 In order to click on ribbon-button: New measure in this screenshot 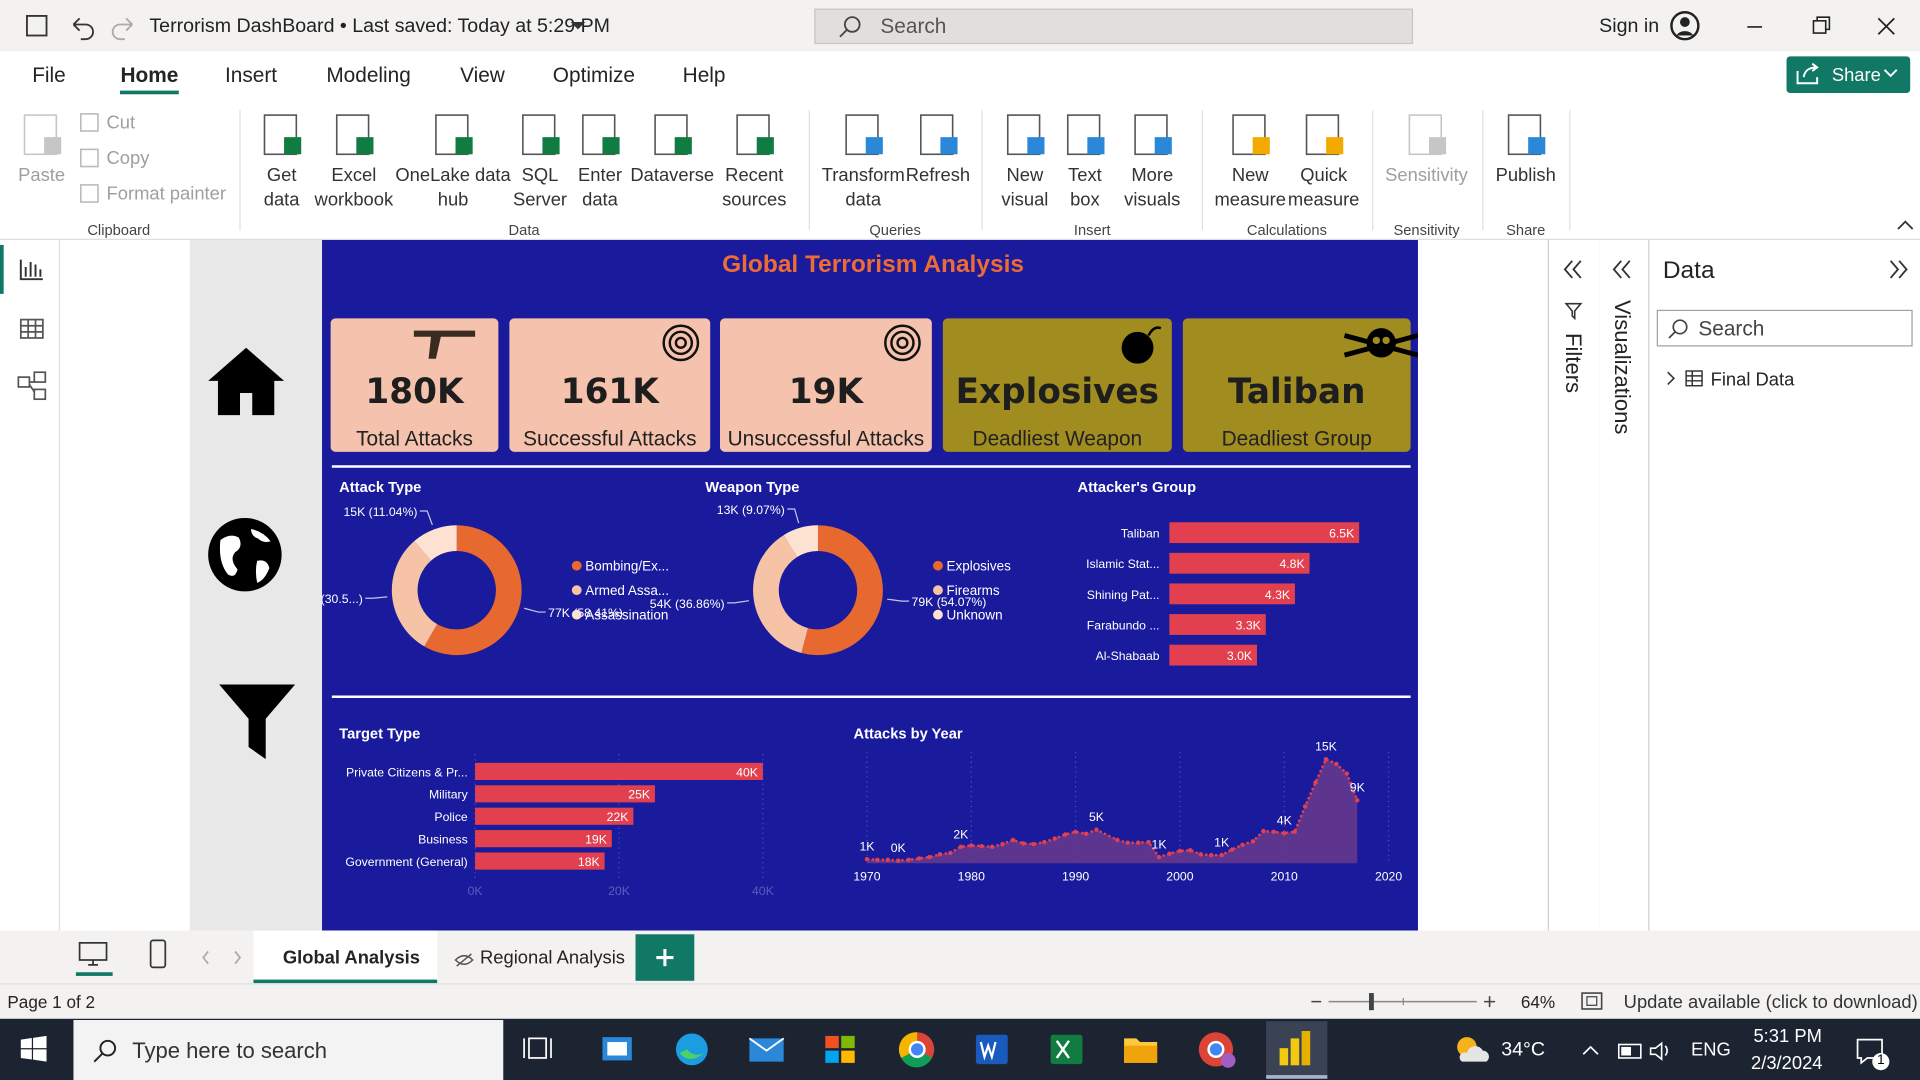, I will do `click(1250, 188)`.